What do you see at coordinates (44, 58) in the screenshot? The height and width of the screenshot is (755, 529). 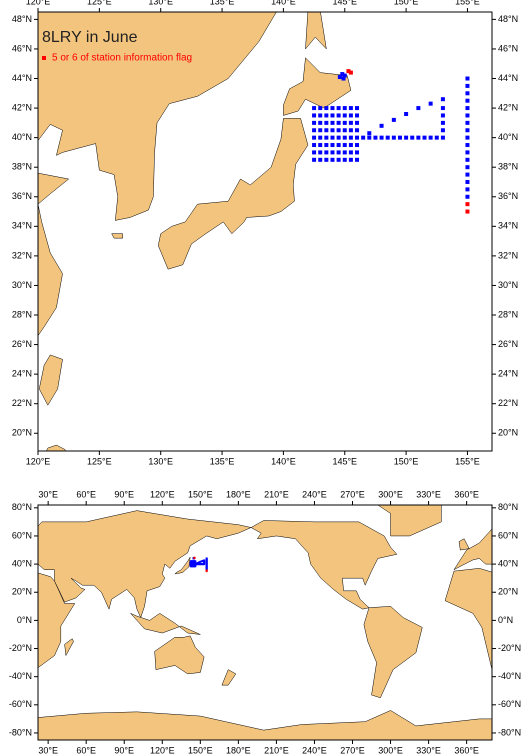 I see `legend-swatch` at bounding box center [44, 58].